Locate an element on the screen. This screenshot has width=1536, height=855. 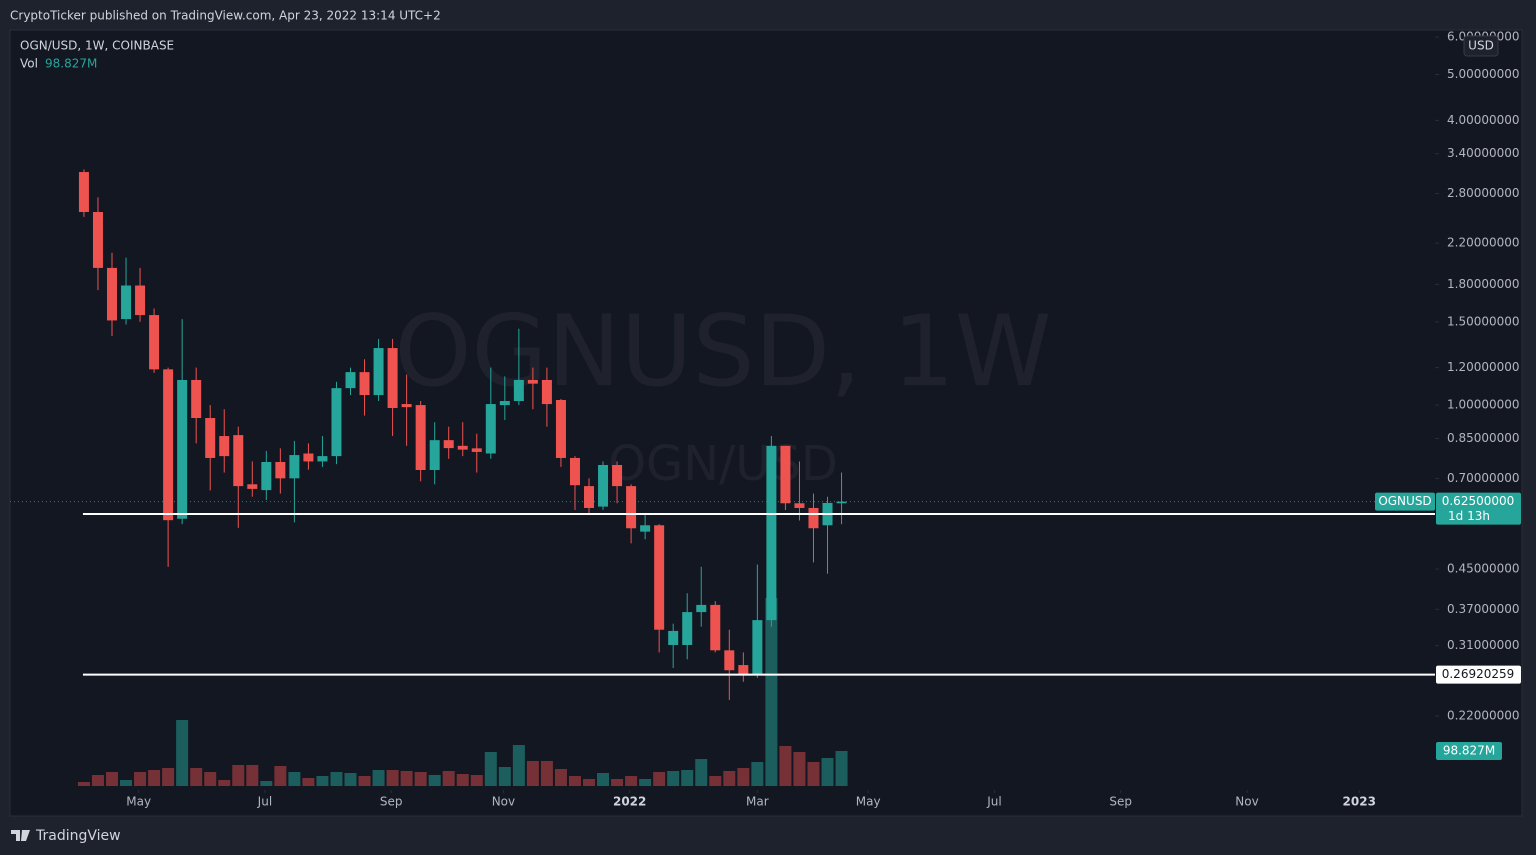
currency-button is located at coordinates (1481, 46).